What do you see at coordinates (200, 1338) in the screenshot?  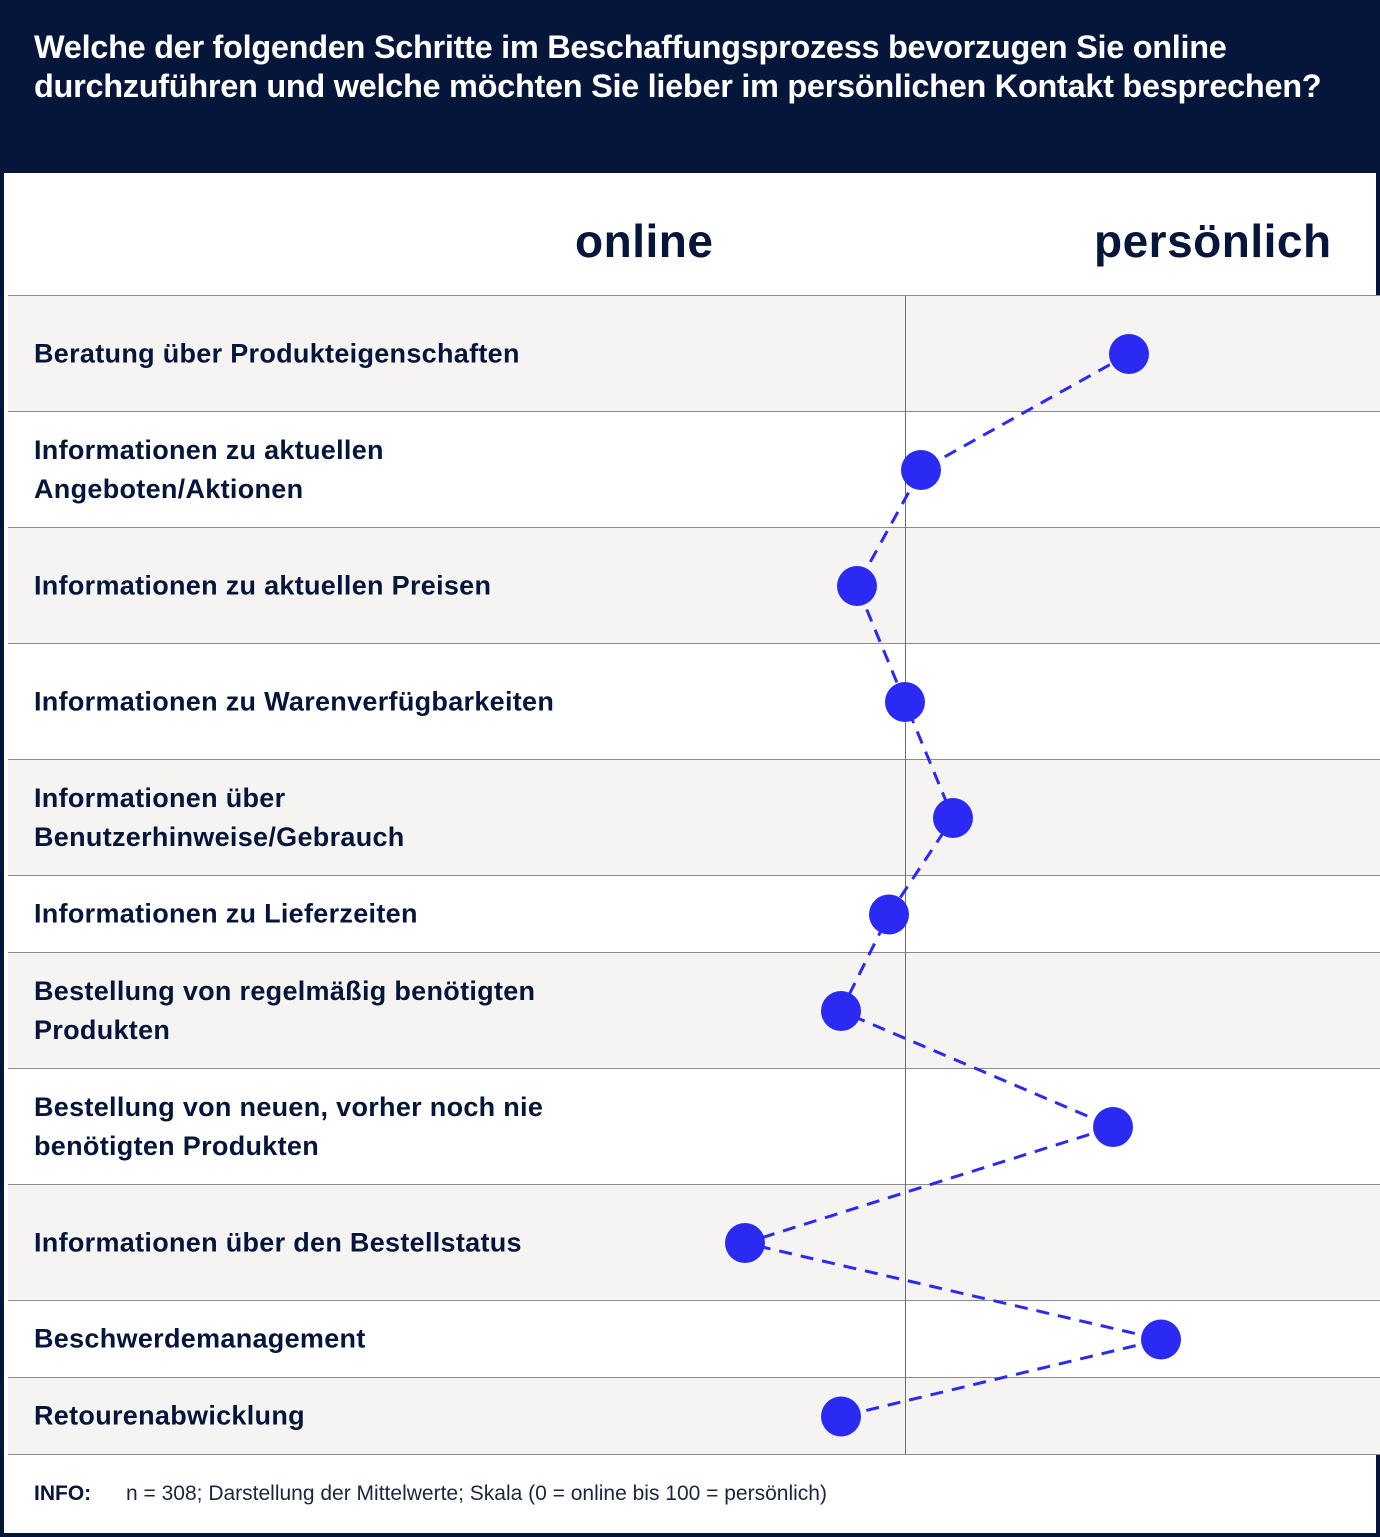 I see `category-label: Beschwerdemanagement` at bounding box center [200, 1338].